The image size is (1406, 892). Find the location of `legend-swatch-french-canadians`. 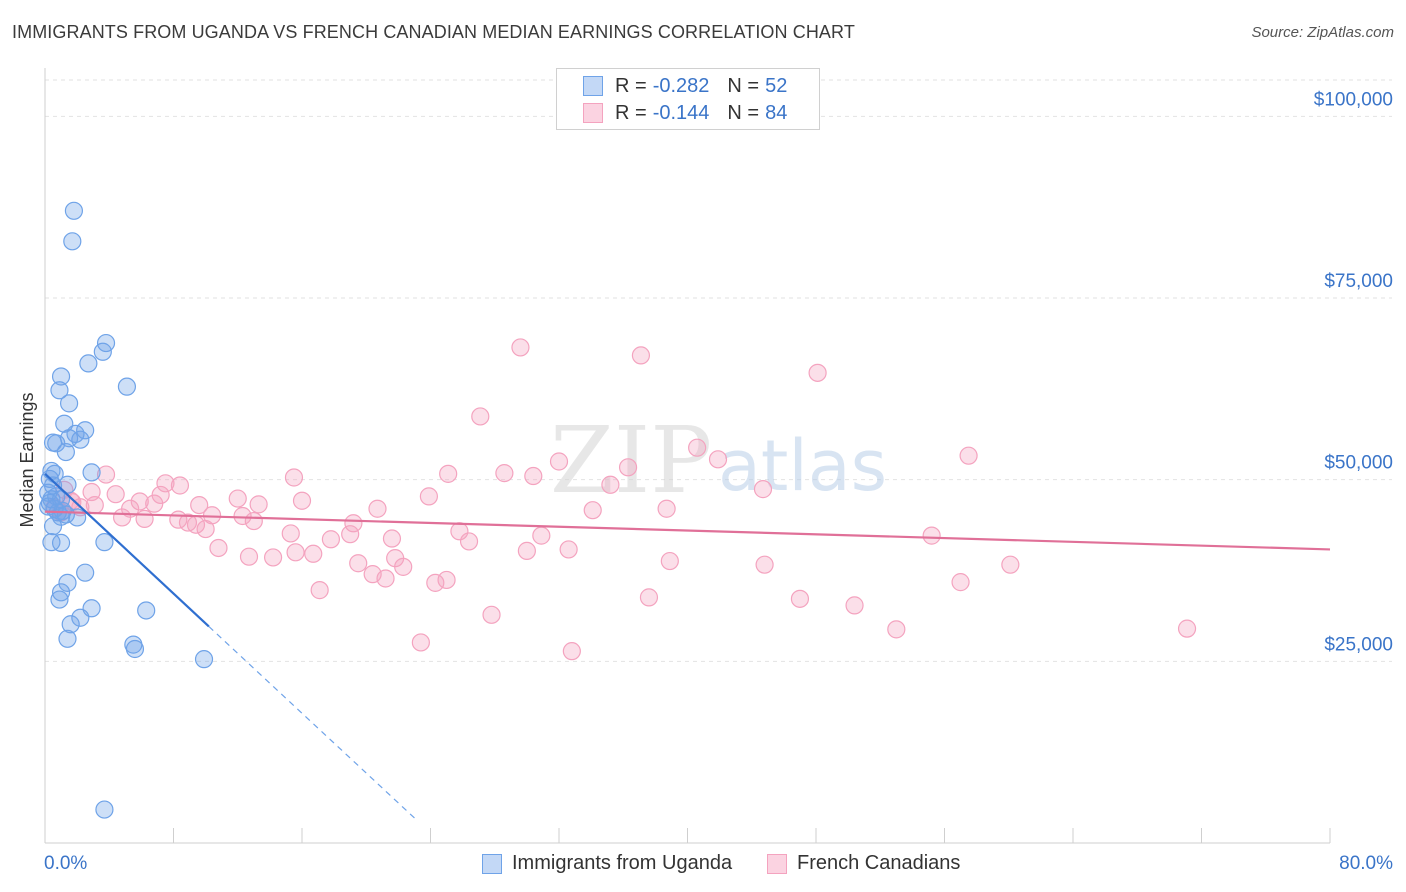

legend-swatch-french-canadians is located at coordinates (593, 113).